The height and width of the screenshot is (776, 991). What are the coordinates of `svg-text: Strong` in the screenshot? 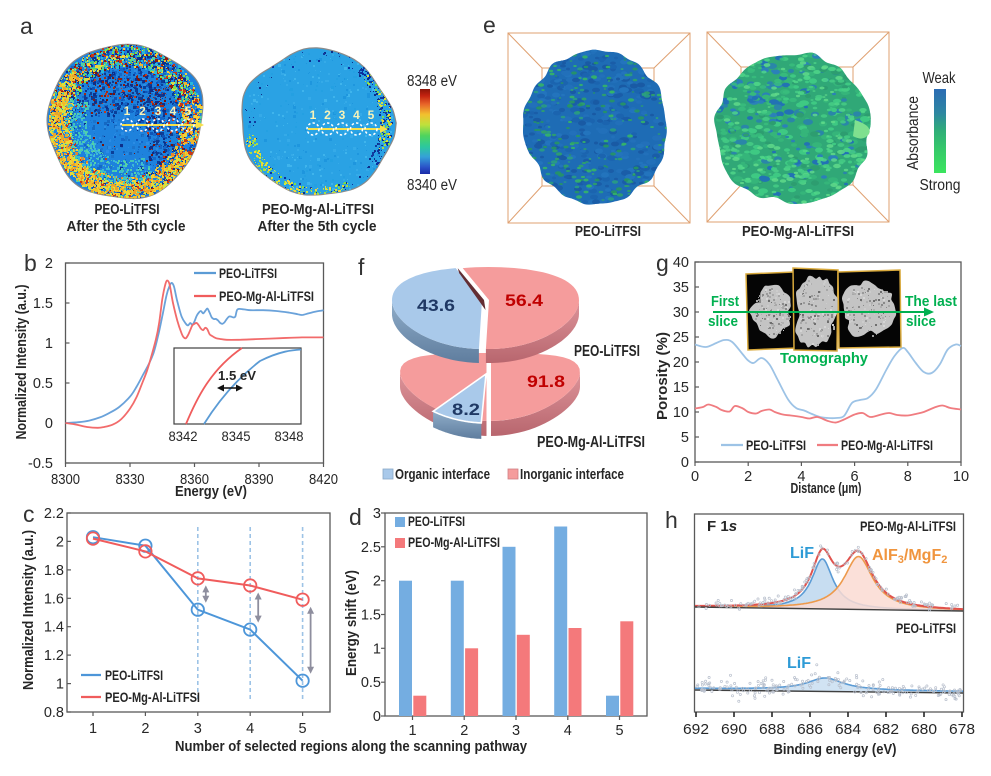 It's located at (940, 185).